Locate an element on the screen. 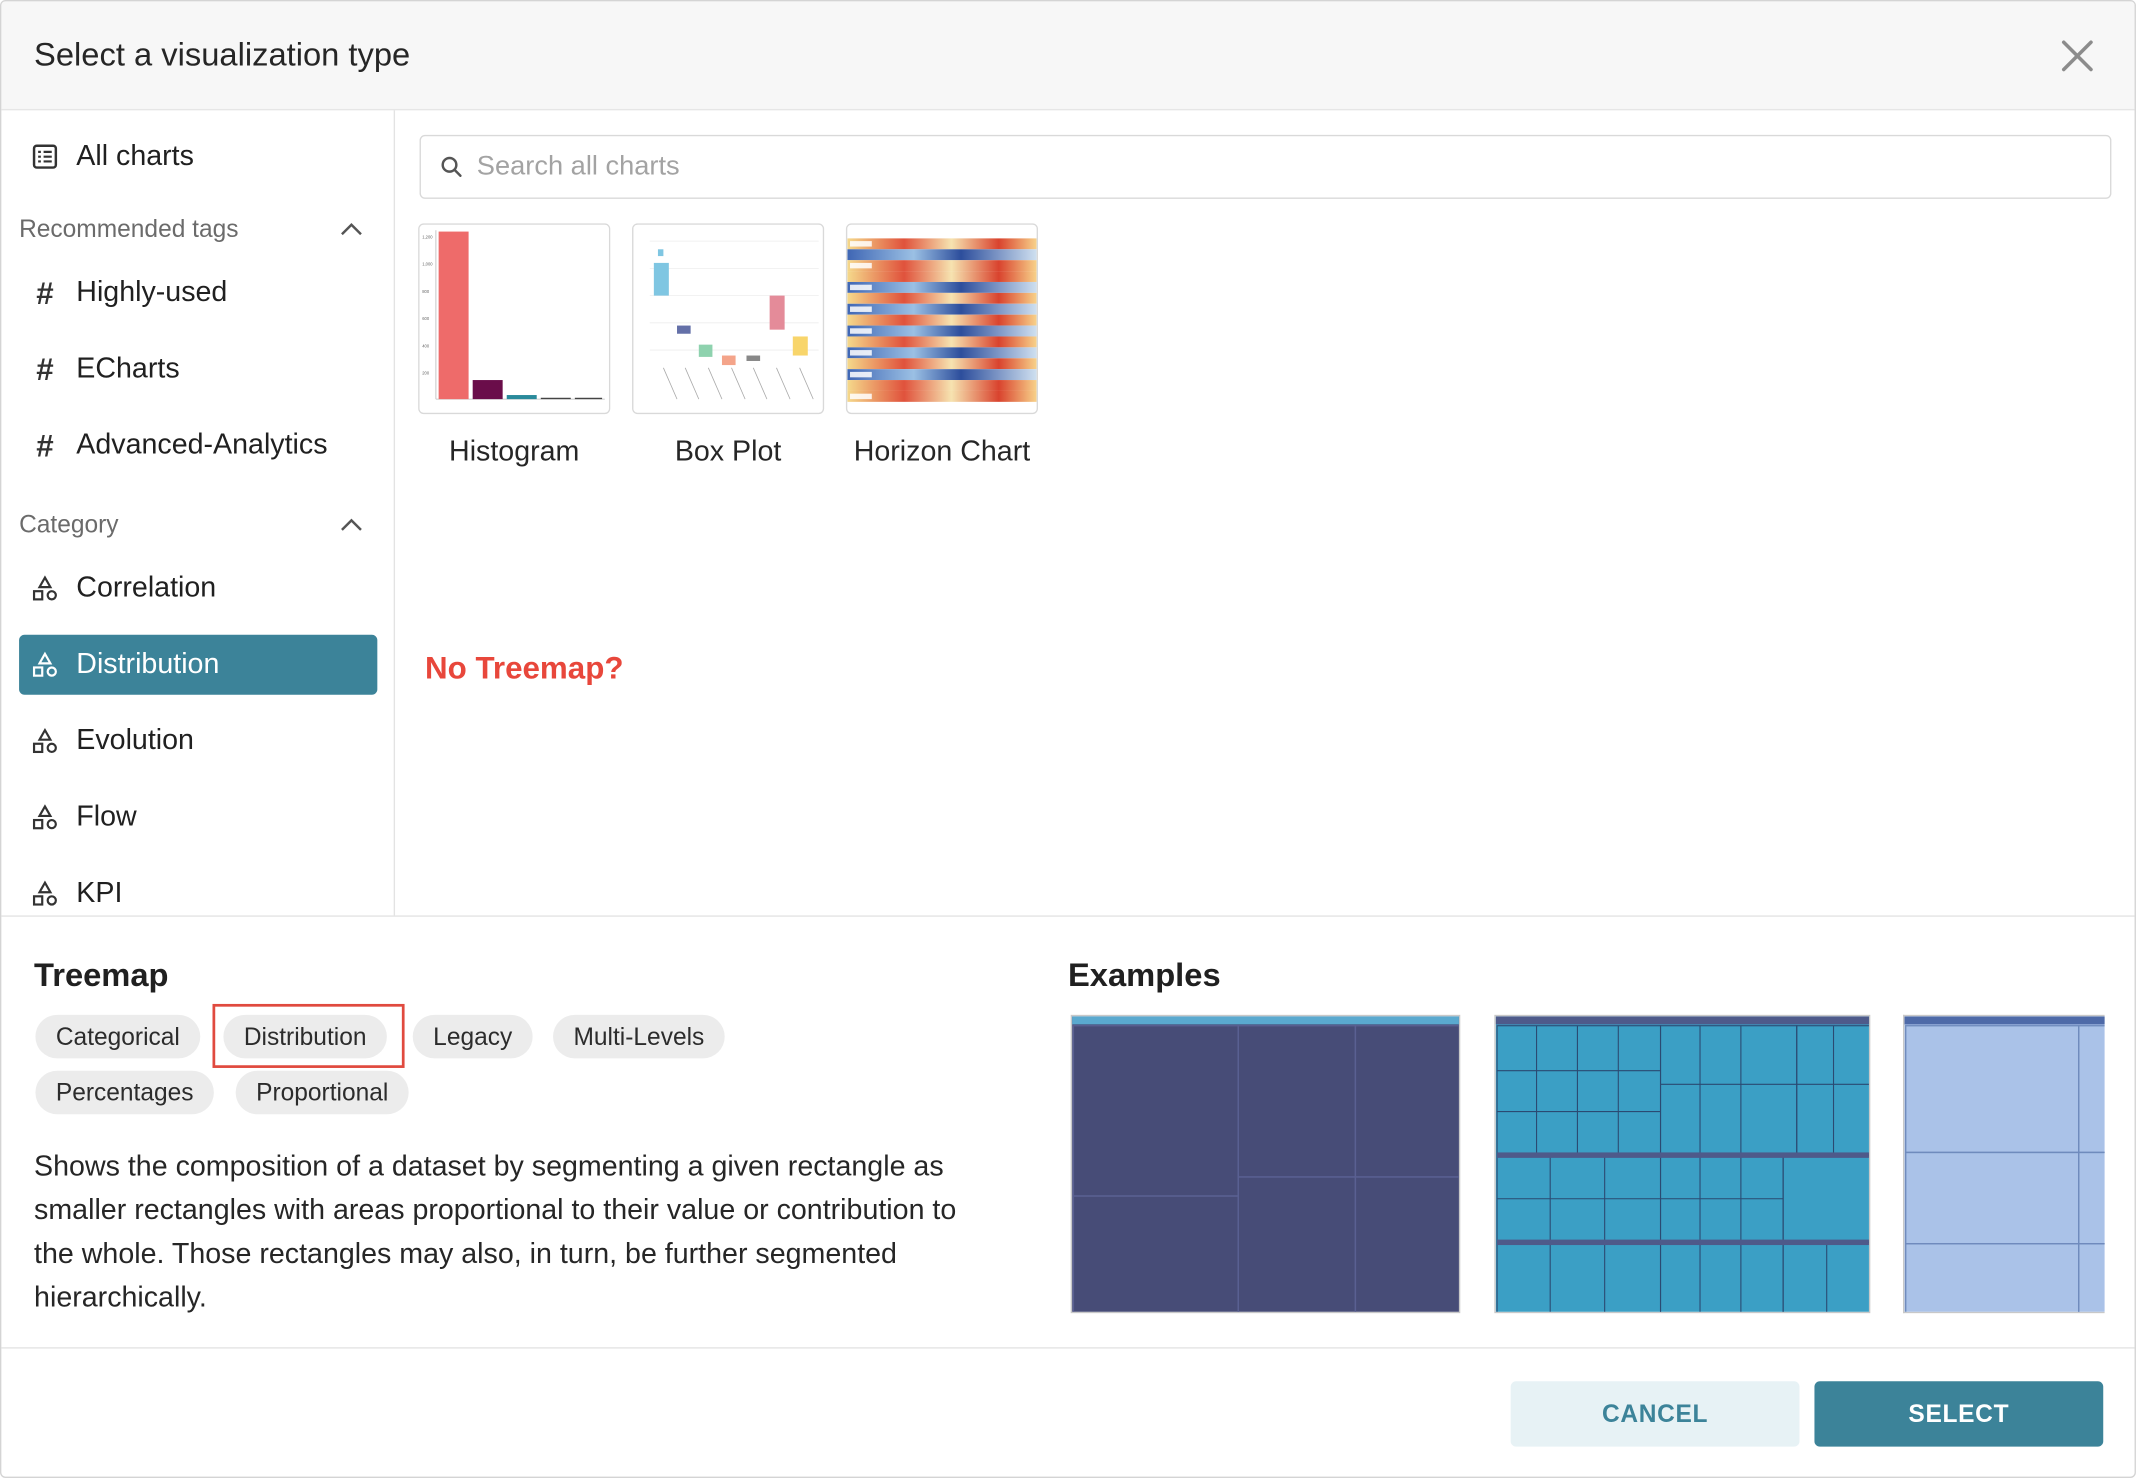  recommended-tags-header: Recommended tags is located at coordinates (198, 228).